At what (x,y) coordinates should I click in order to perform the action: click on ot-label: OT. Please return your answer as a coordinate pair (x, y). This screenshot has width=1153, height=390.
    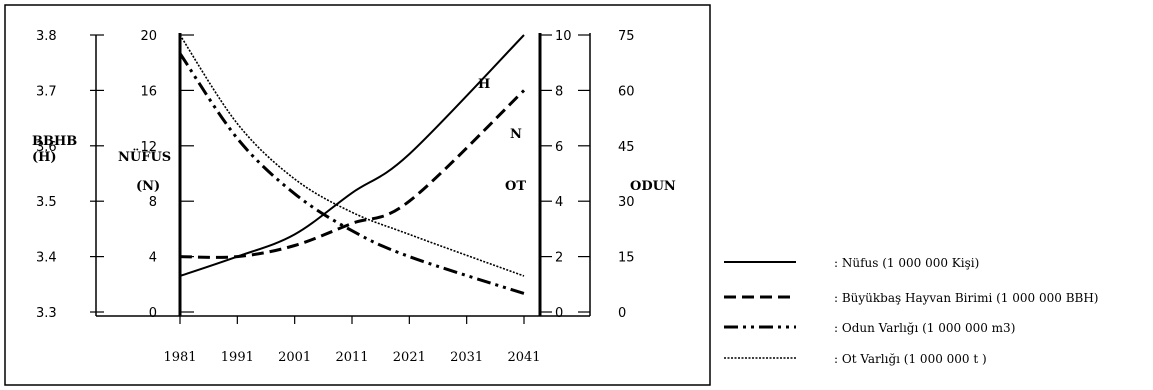
    Looking at the image, I should click on (515, 186).